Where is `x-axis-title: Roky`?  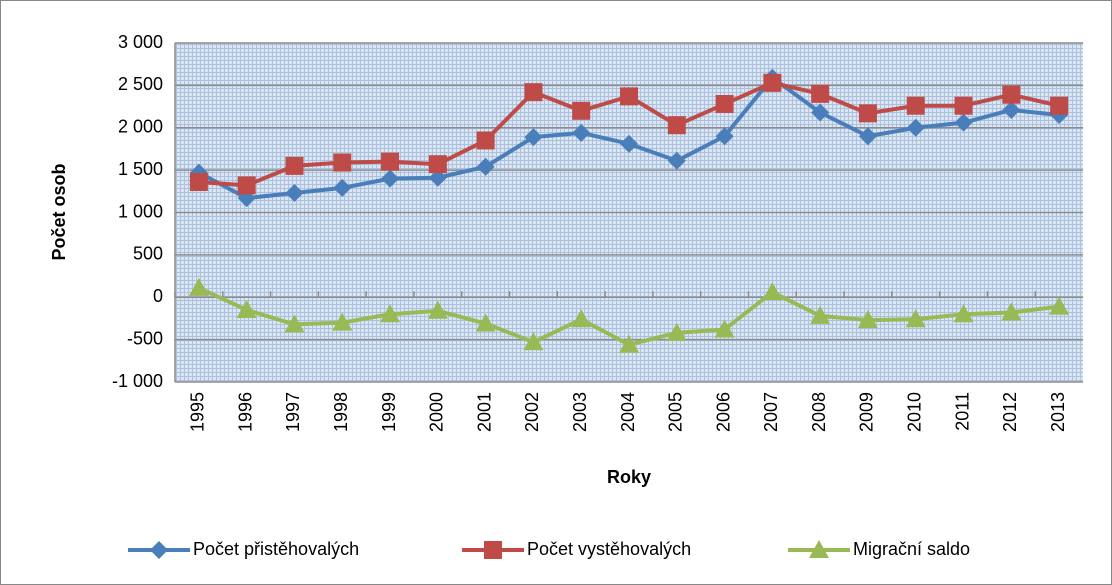
x-axis-title: Roky is located at coordinates (629, 477).